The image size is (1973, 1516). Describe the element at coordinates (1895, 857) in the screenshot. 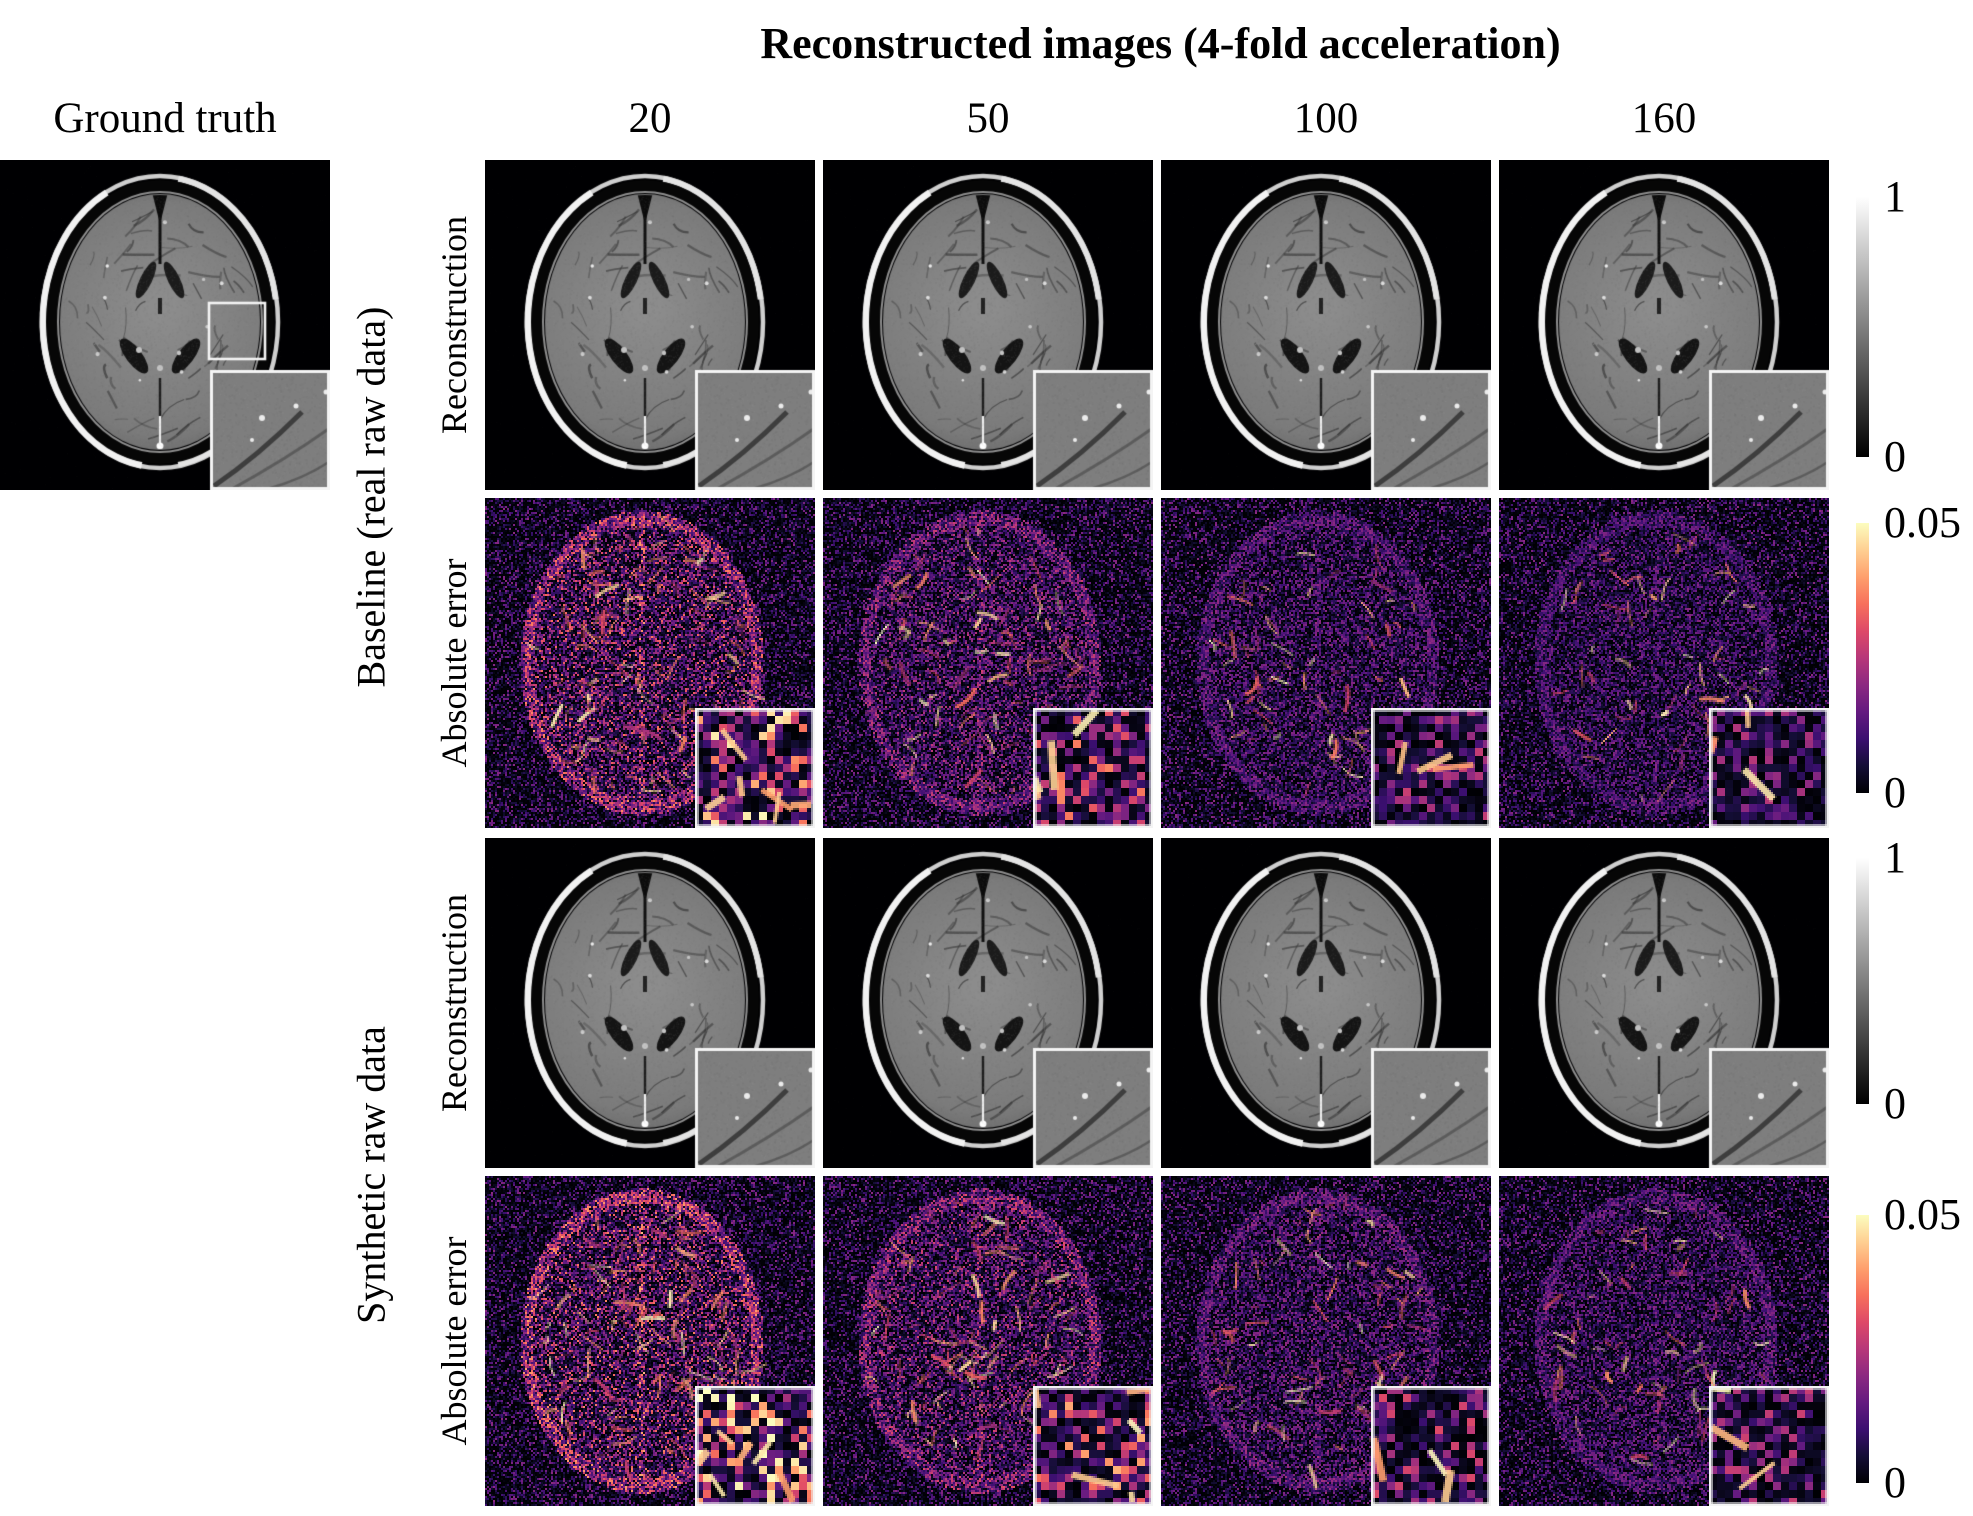

I see `colorbar-label-3-top: 1` at that location.